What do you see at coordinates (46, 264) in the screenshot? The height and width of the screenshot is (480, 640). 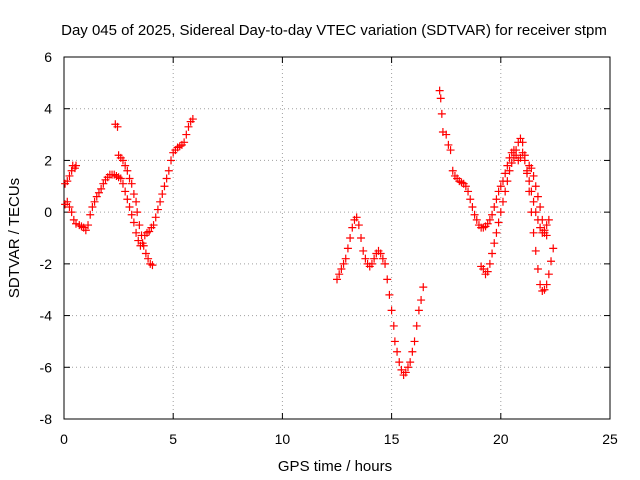 I see `y-tick-label: -2` at bounding box center [46, 264].